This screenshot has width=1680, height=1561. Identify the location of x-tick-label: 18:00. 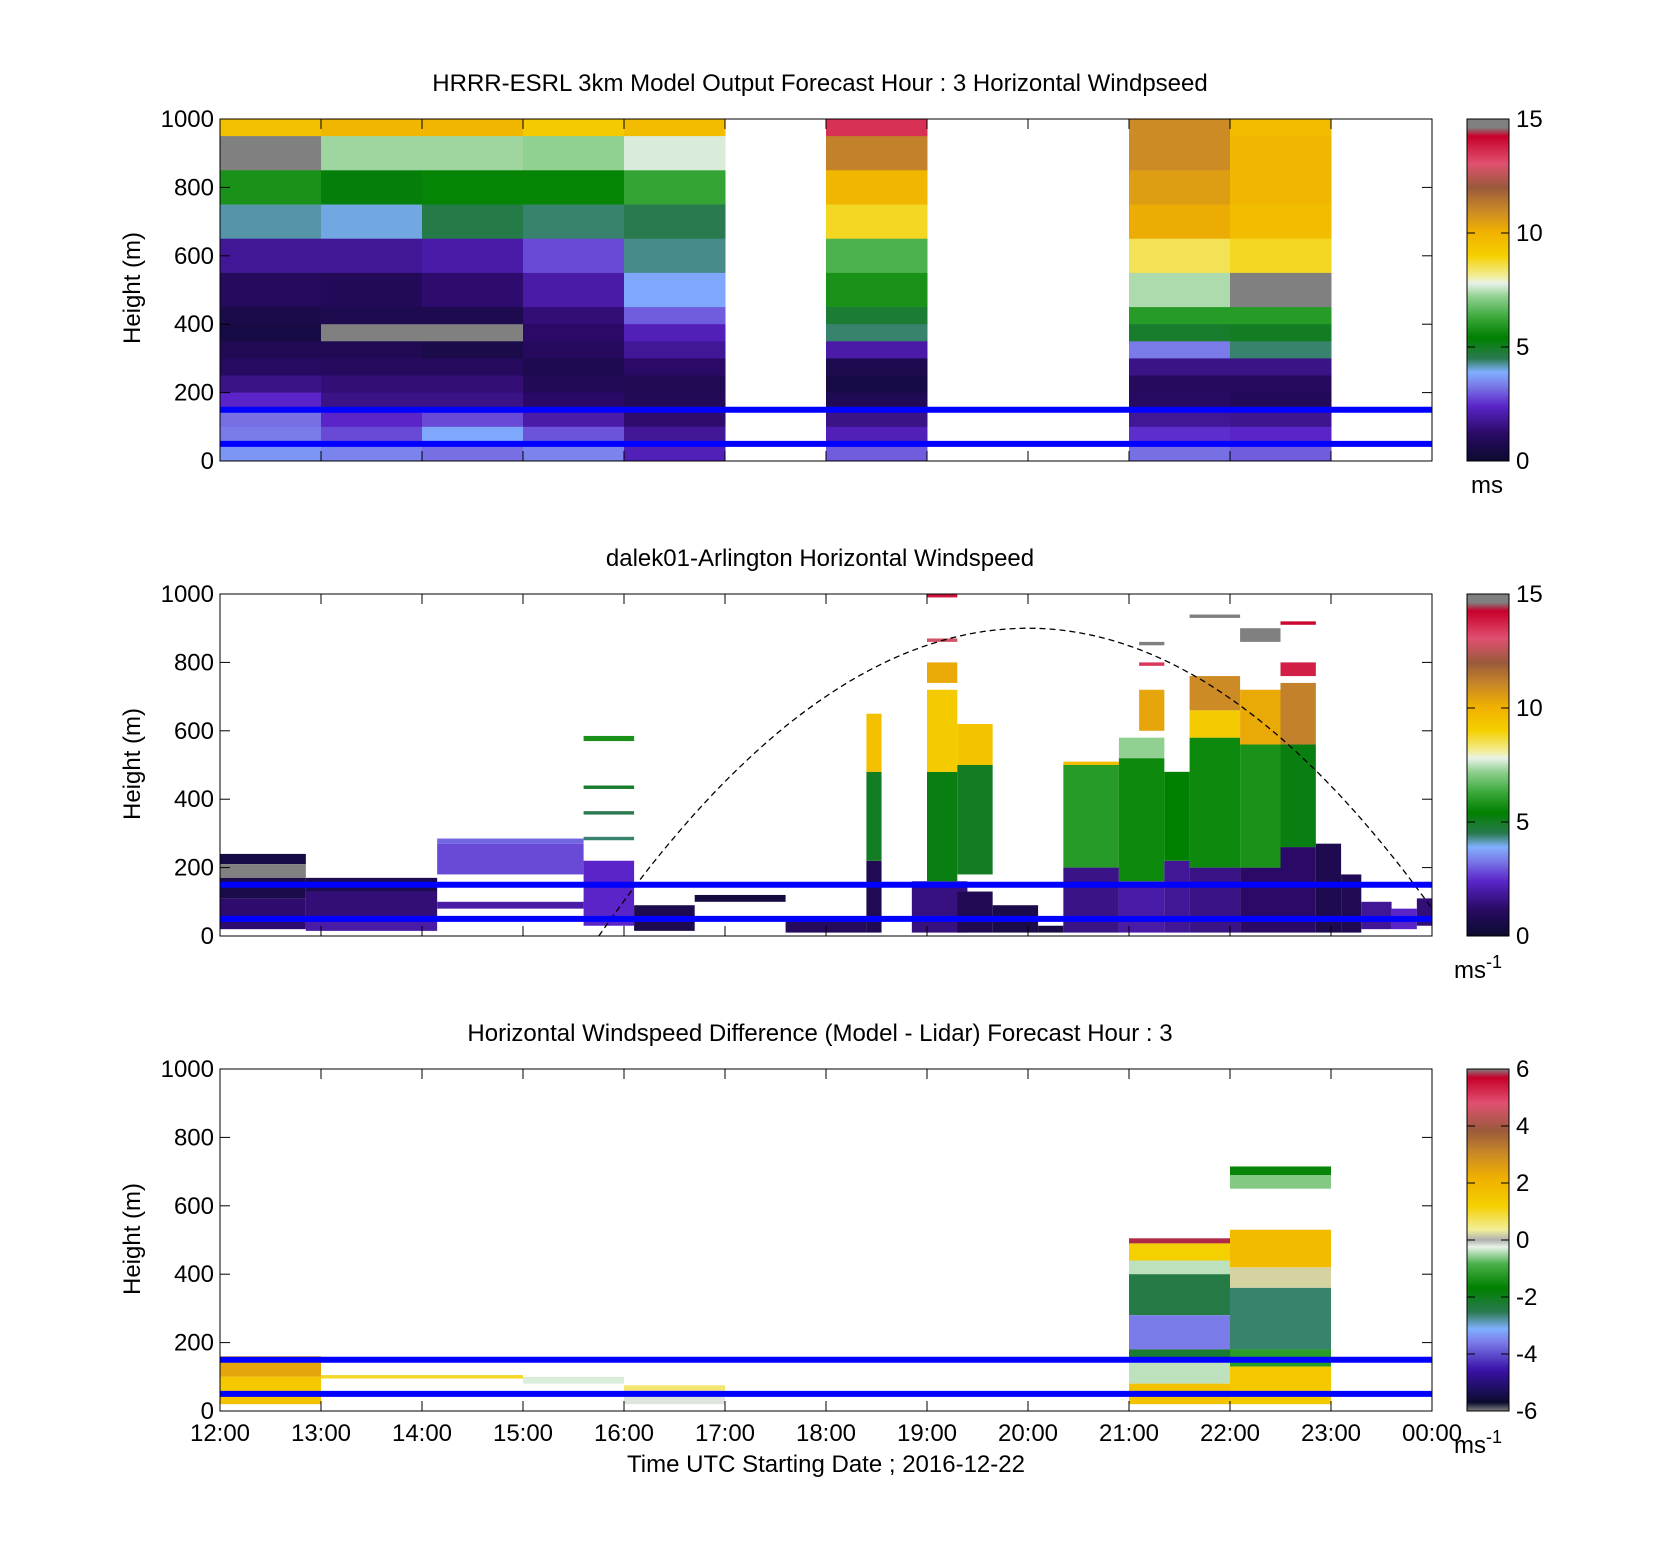
(826, 1433).